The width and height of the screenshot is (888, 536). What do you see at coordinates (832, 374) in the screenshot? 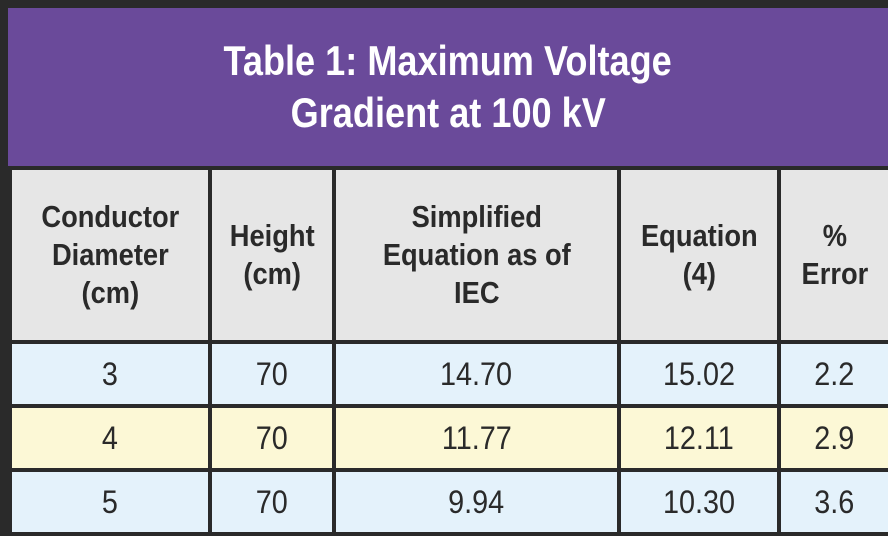
I see `cell-error: 2.2` at bounding box center [832, 374].